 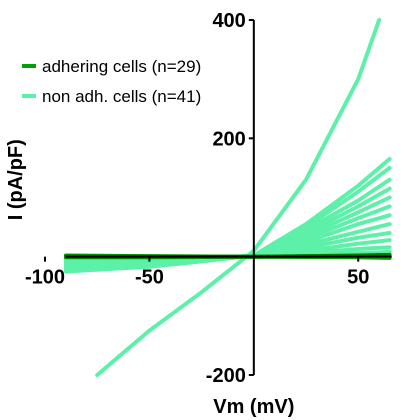 What do you see at coordinates (45, 278) in the screenshot?
I see `x-tick-label: -100` at bounding box center [45, 278].